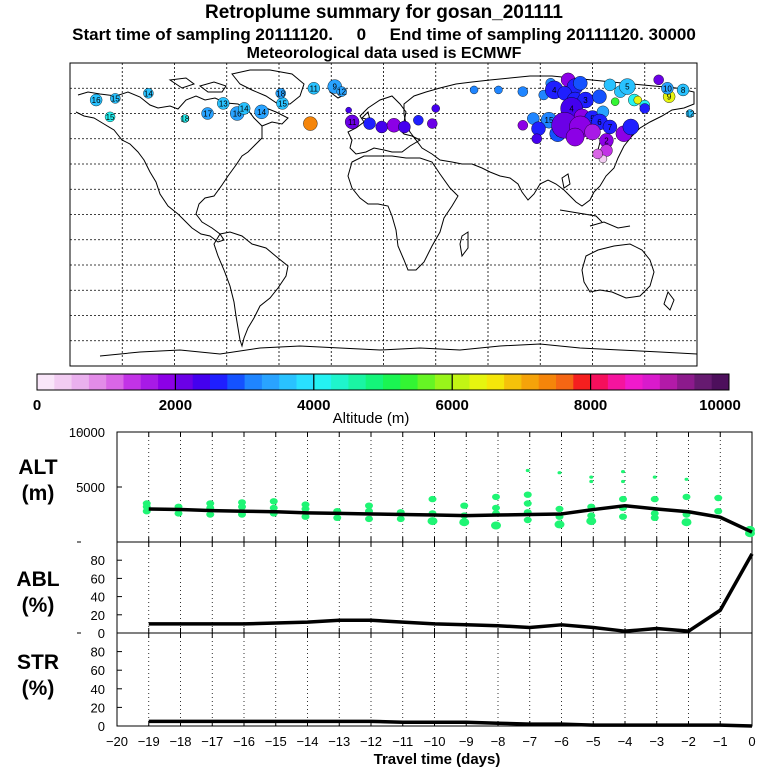  What do you see at coordinates (402, 741) in the screenshot?
I see `x-tick-label: −11` at bounding box center [402, 741].